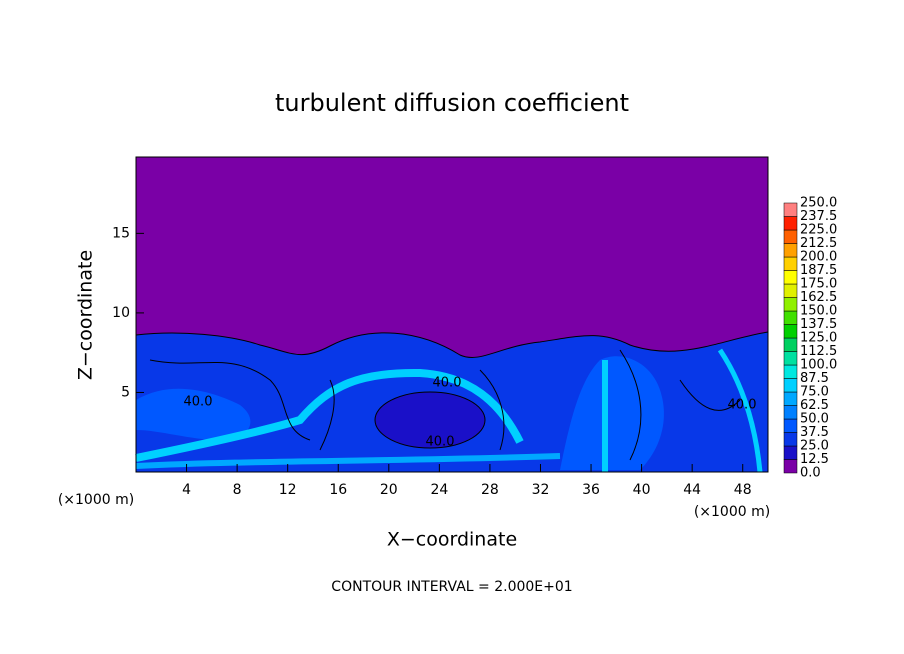  Describe the element at coordinates (121, 313) in the screenshot. I see `y-tick-label: 10` at that location.